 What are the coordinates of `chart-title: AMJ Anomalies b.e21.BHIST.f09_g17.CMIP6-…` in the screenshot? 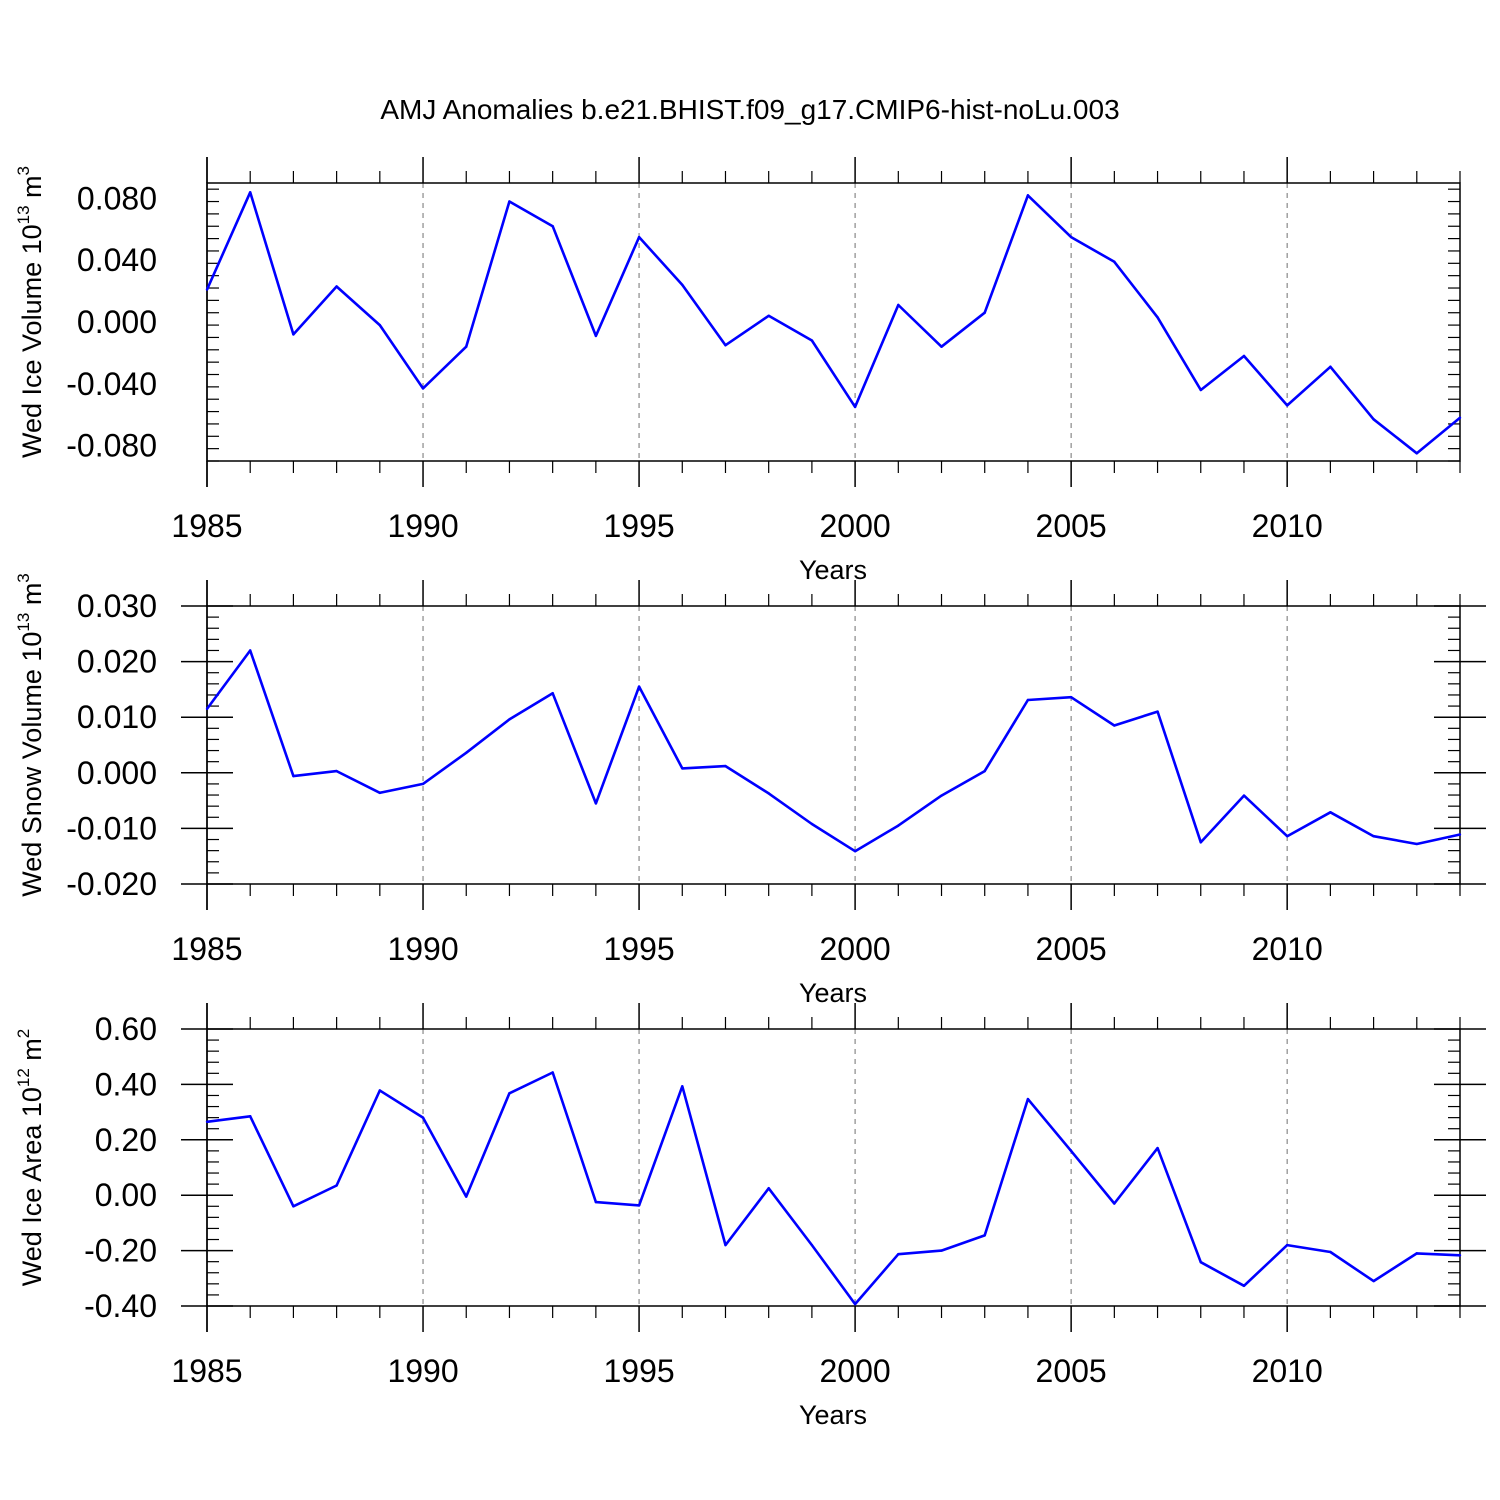 It's located at (749, 109).